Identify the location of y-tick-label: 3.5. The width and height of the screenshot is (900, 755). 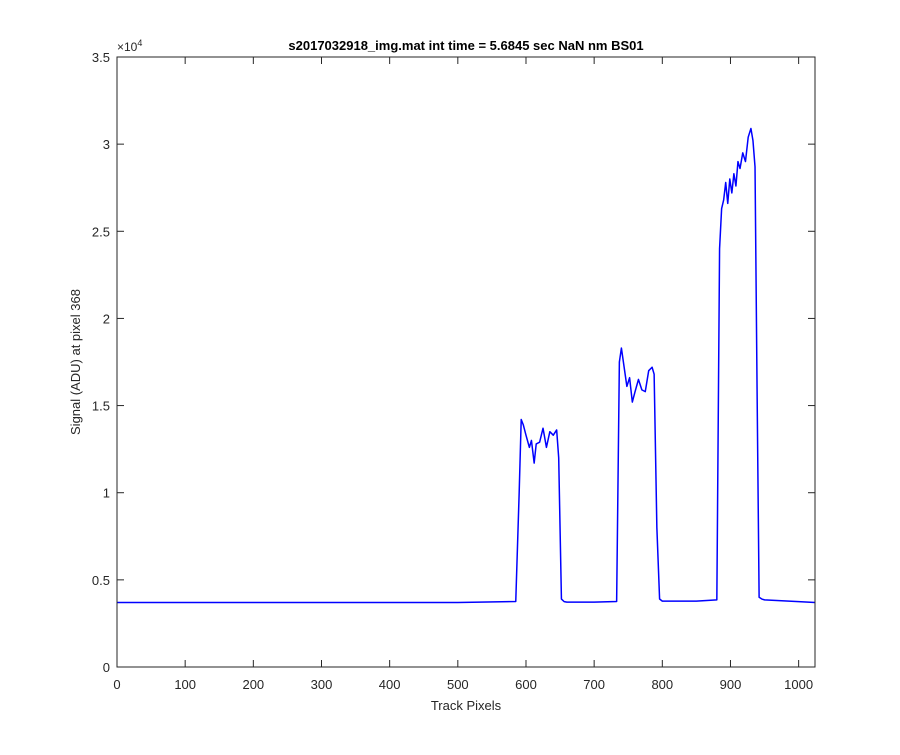
(101, 57).